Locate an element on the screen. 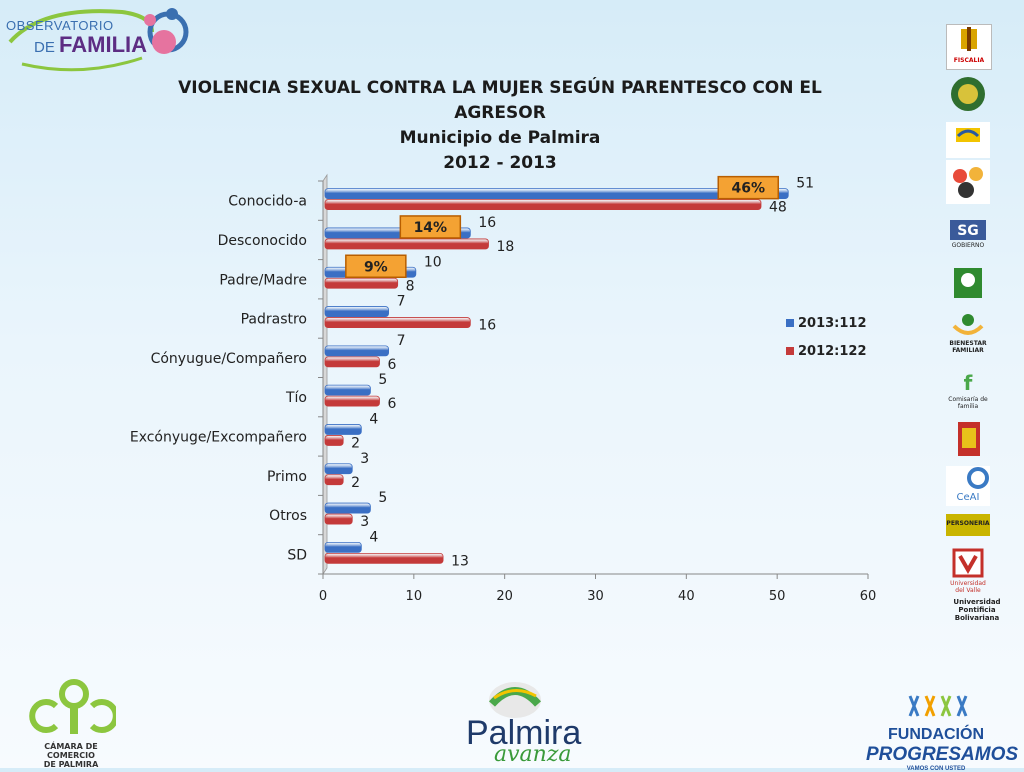  ceai-logo: CeAI is located at coordinates (968, 486).